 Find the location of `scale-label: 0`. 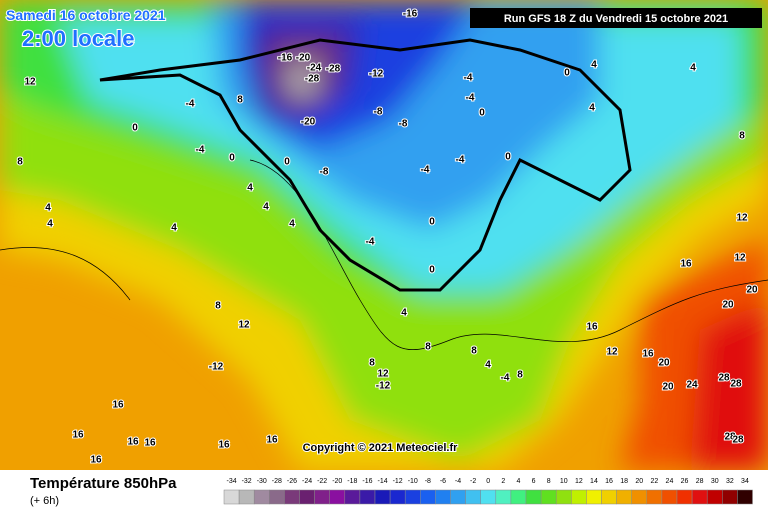

scale-label: 0 is located at coordinates (488, 481).